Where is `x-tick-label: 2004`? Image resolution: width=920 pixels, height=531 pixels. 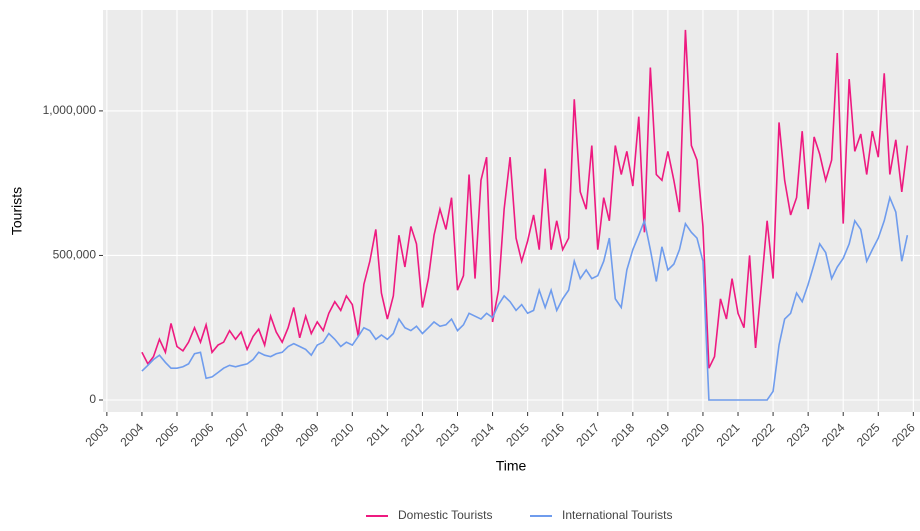 x-tick-label: 2004 is located at coordinates (132, 434).